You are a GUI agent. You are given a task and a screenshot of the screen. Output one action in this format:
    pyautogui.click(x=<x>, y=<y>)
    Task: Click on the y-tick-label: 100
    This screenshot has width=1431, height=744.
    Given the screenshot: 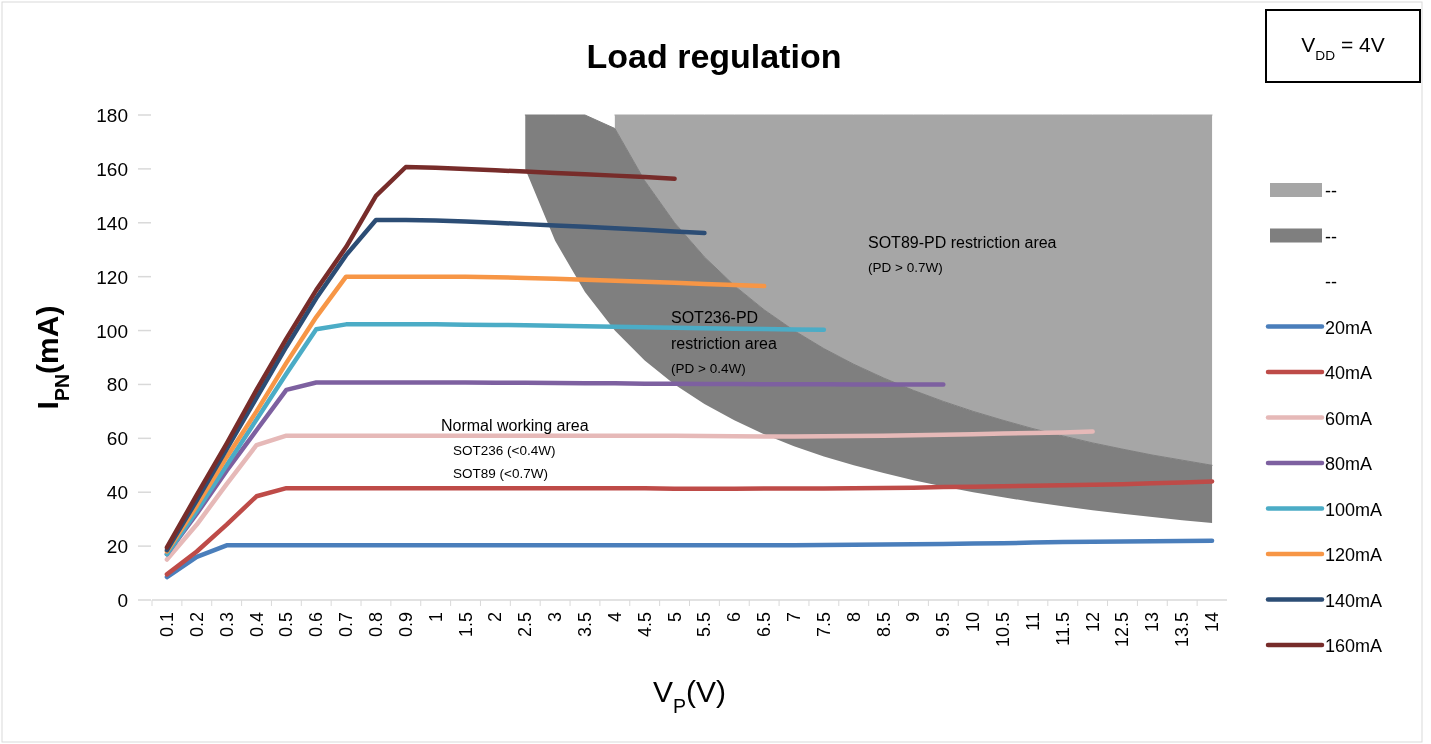 What is the action you would take?
    pyautogui.click(x=112, y=331)
    